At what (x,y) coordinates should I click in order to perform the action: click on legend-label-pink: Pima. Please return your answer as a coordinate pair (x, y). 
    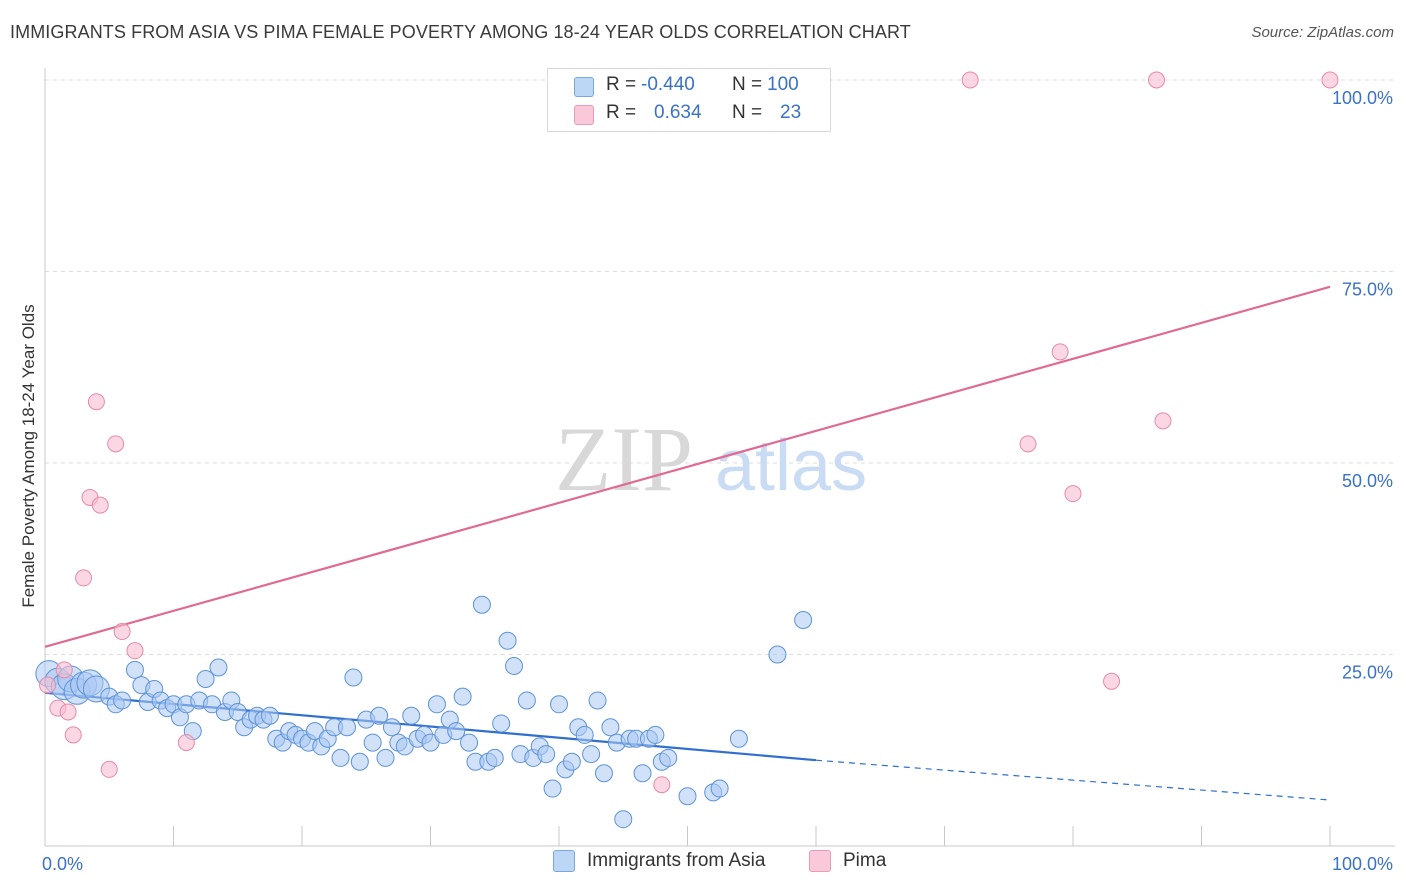
    Looking at the image, I should click on (865, 860).